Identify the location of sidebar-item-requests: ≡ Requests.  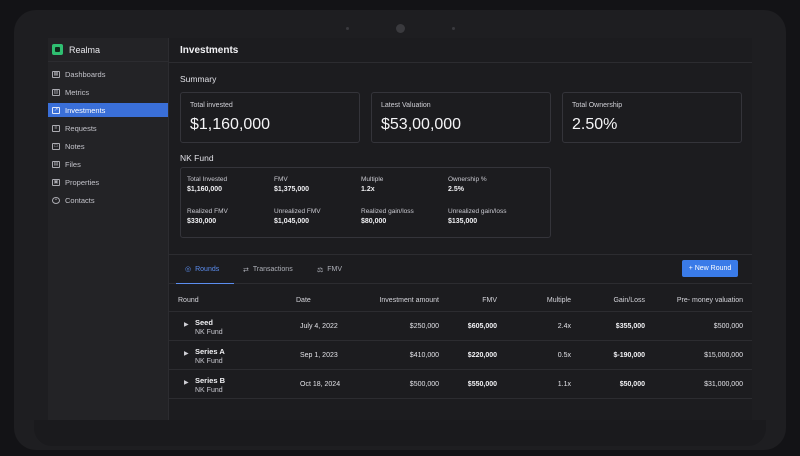
(108, 128).